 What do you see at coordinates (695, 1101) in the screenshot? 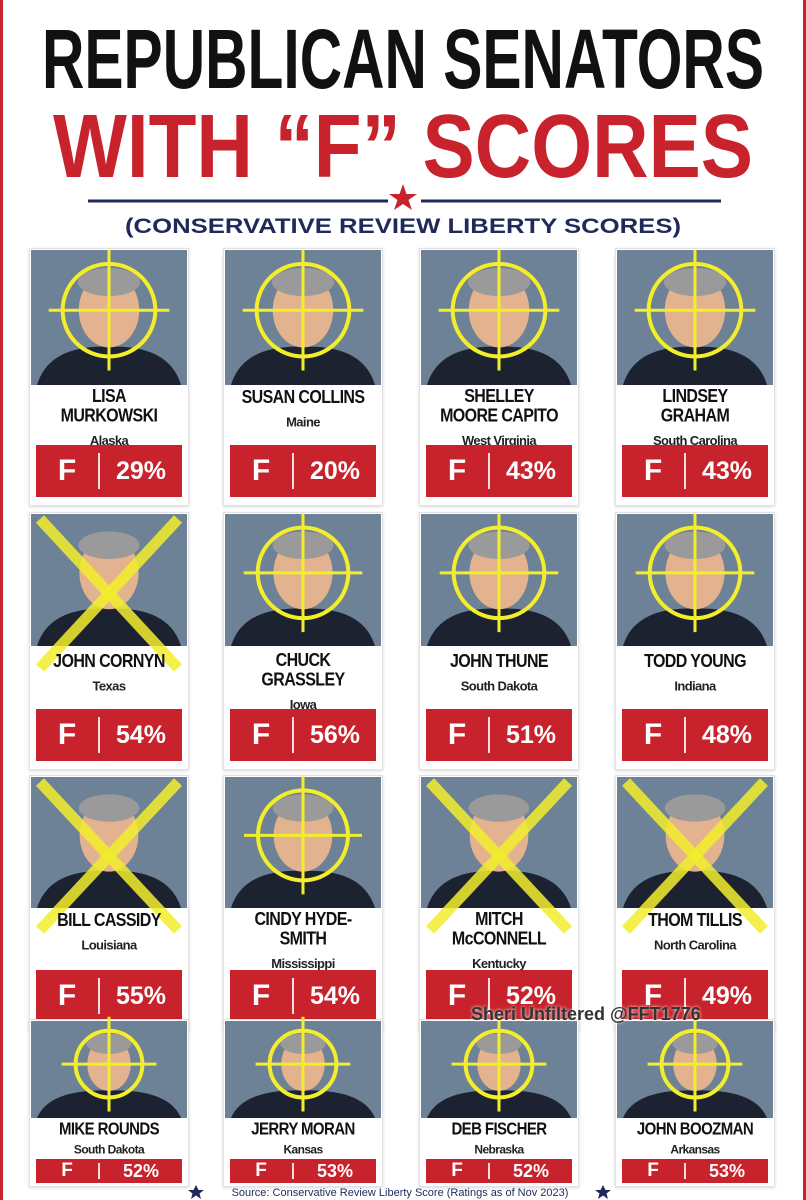
I see `senator-card: JOHN BOOZMAN Arkansas F 53%` at bounding box center [695, 1101].